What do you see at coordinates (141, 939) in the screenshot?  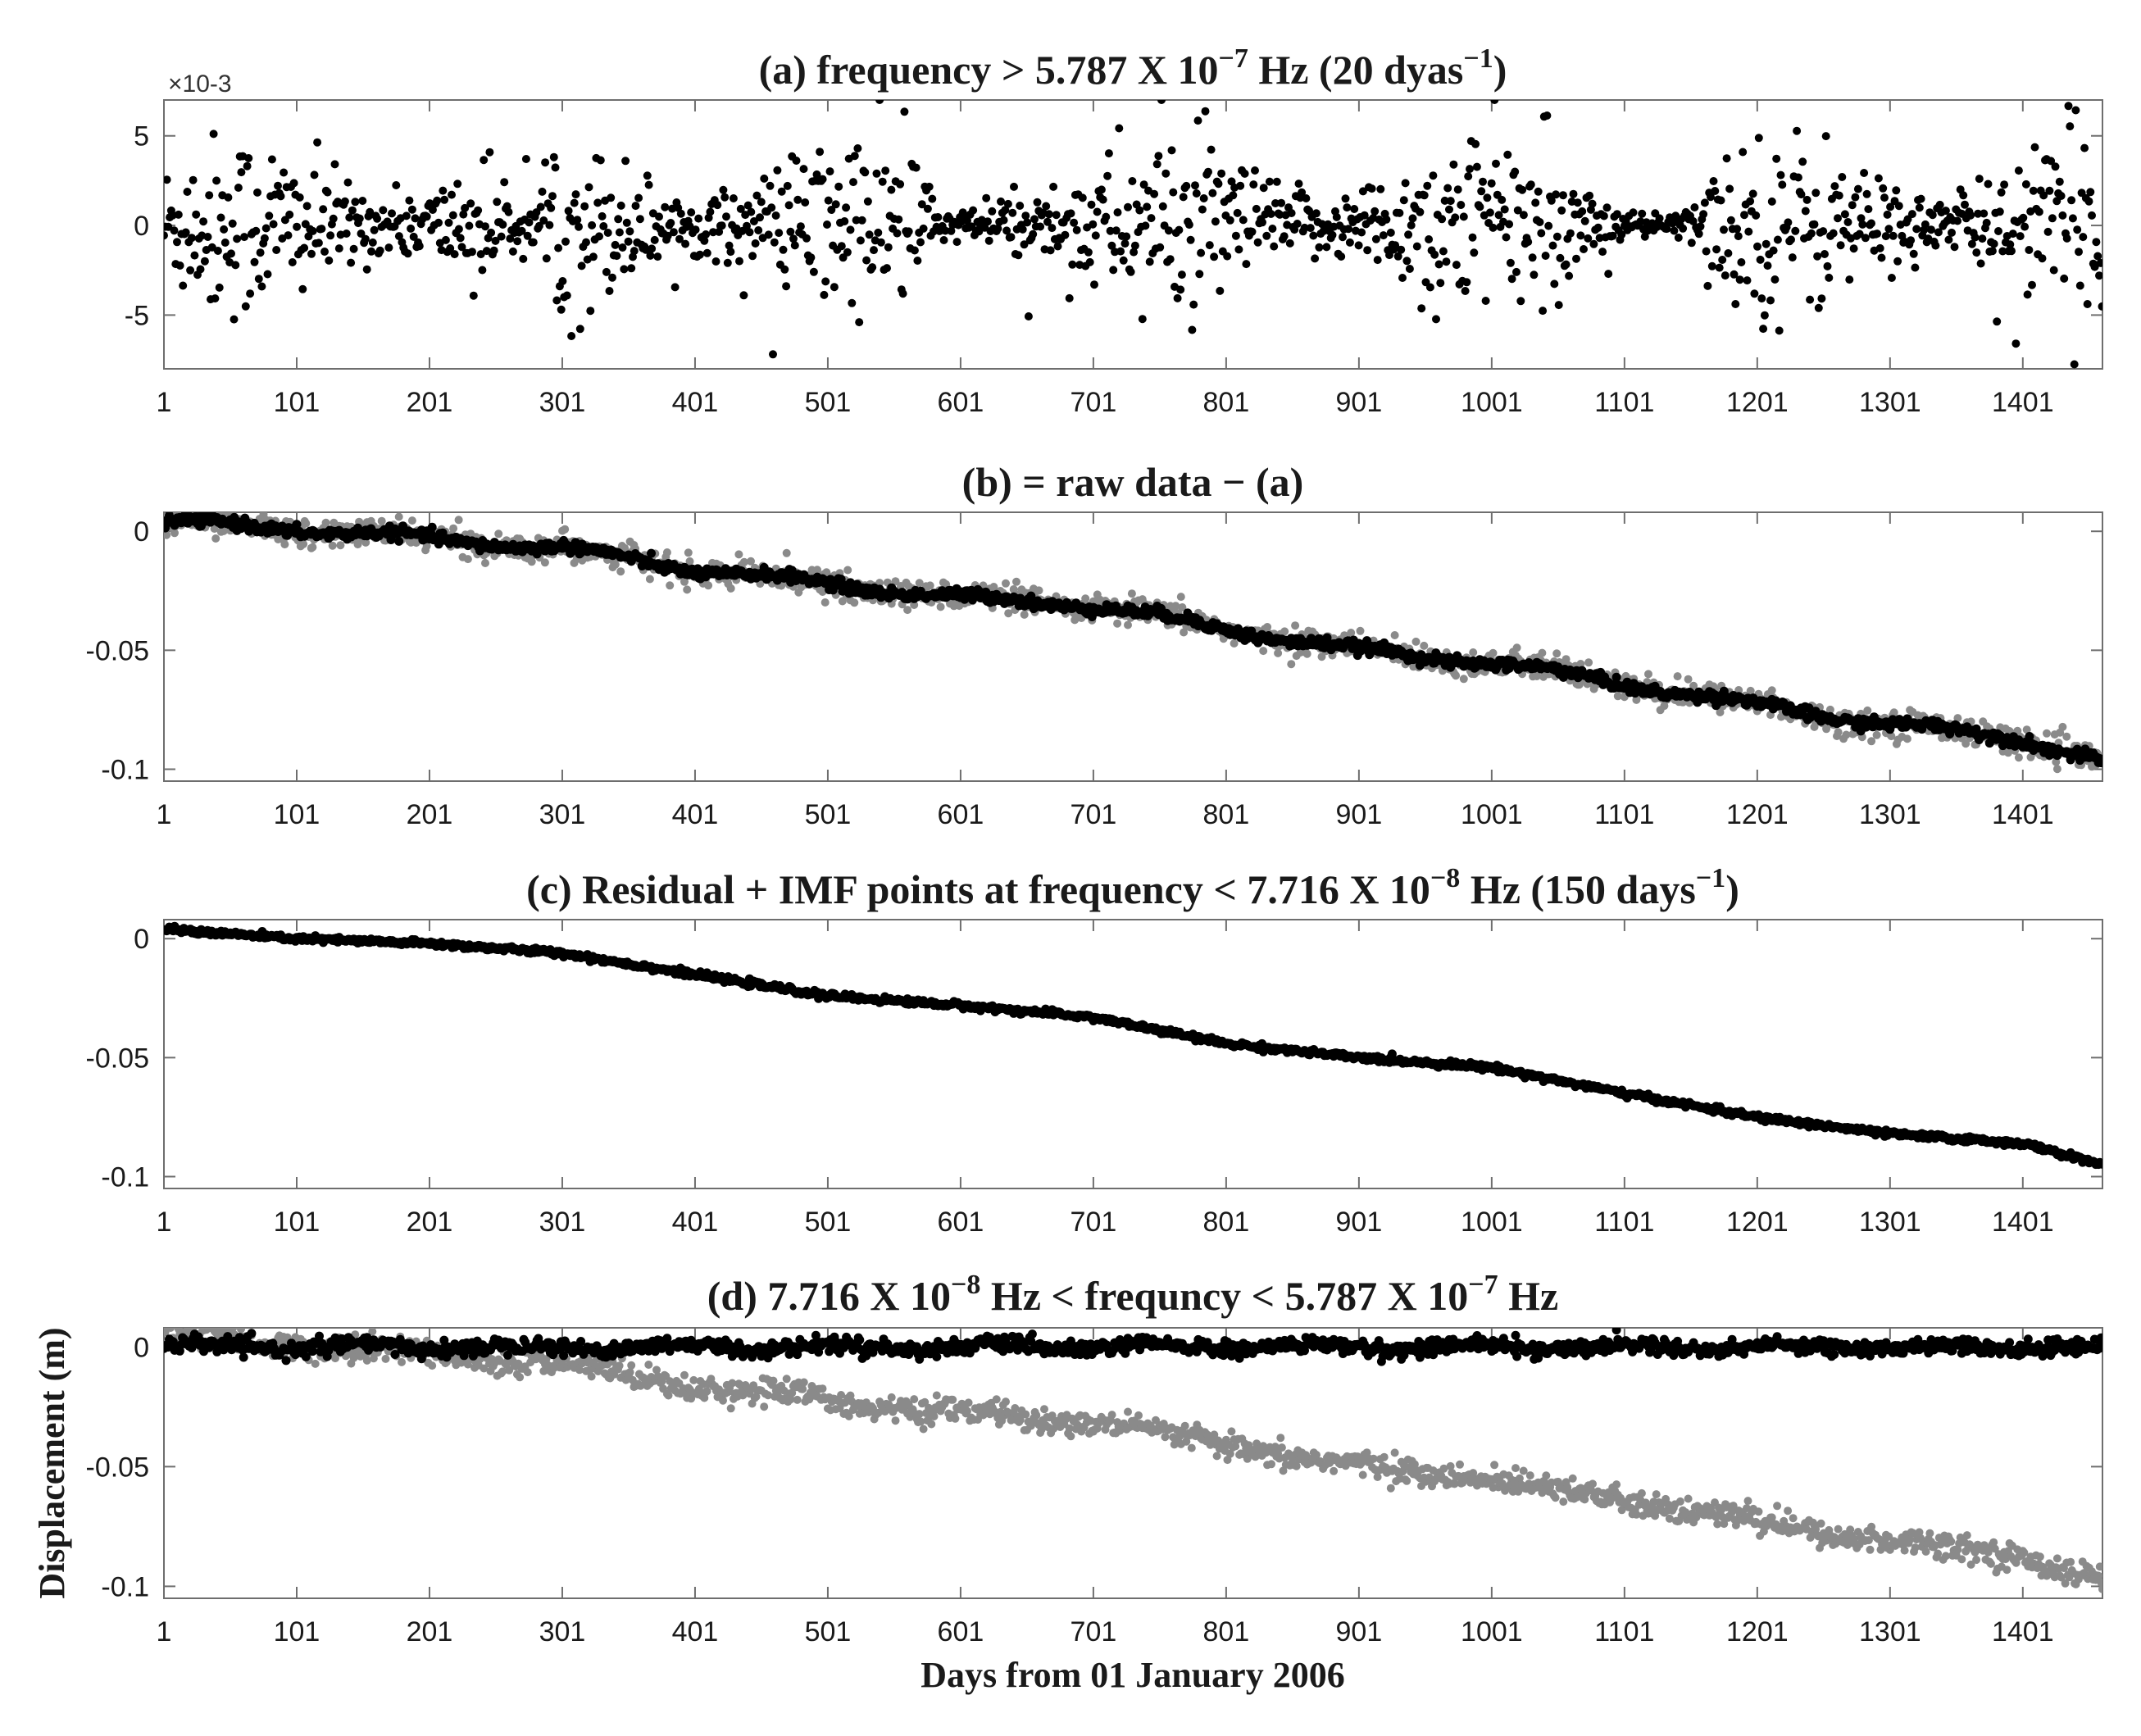 I see `y-tick-label: 0` at bounding box center [141, 939].